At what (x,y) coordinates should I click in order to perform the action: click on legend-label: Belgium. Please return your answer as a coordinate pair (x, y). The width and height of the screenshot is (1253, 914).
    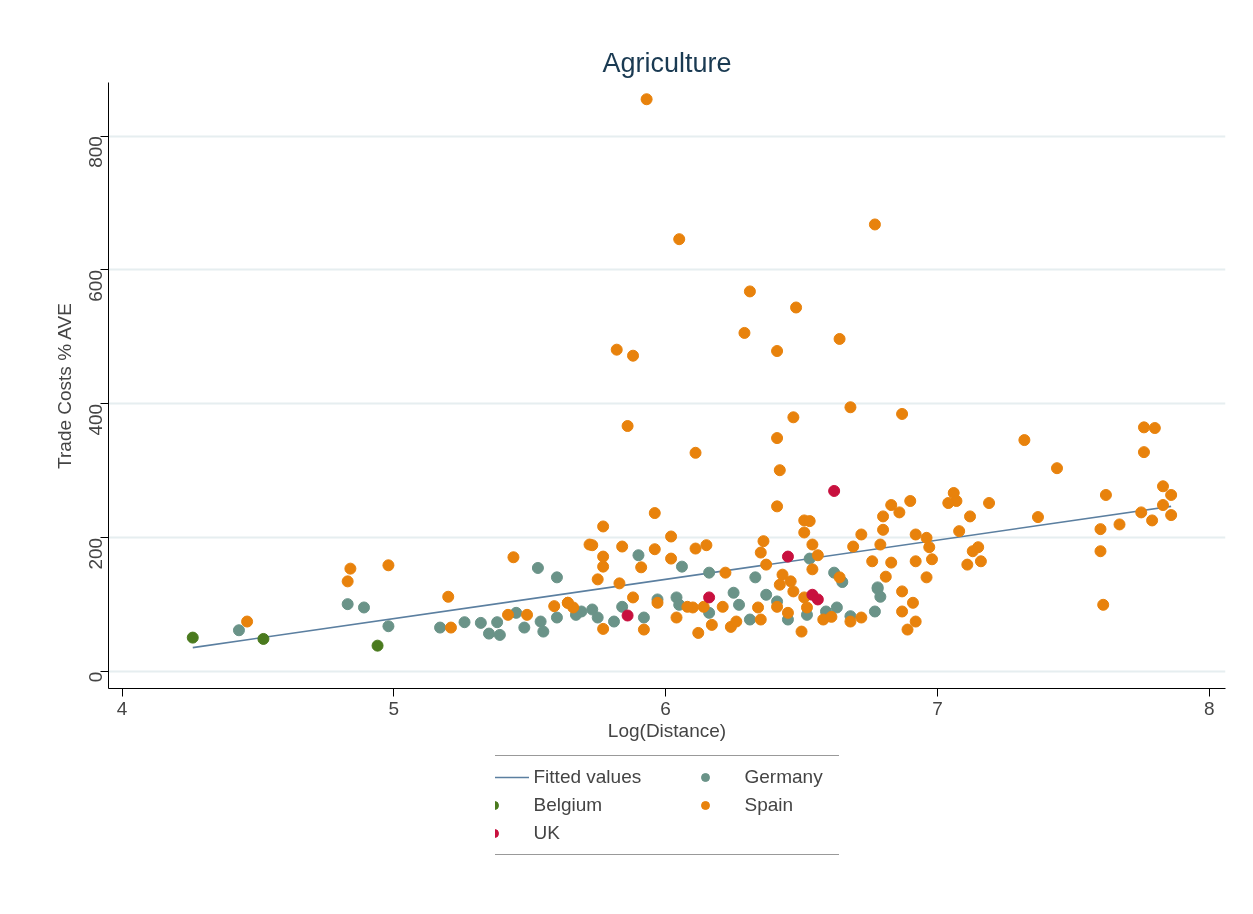
    Looking at the image, I should click on (568, 805).